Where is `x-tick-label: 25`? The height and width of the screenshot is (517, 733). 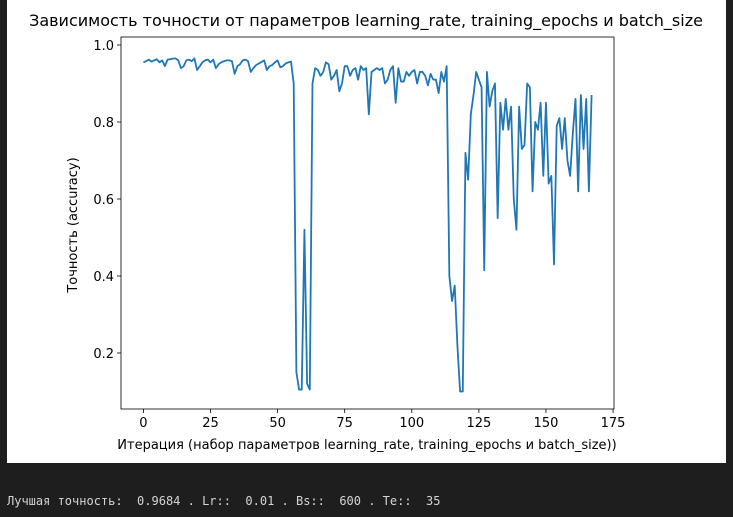
x-tick-label: 25 is located at coordinates (210, 423).